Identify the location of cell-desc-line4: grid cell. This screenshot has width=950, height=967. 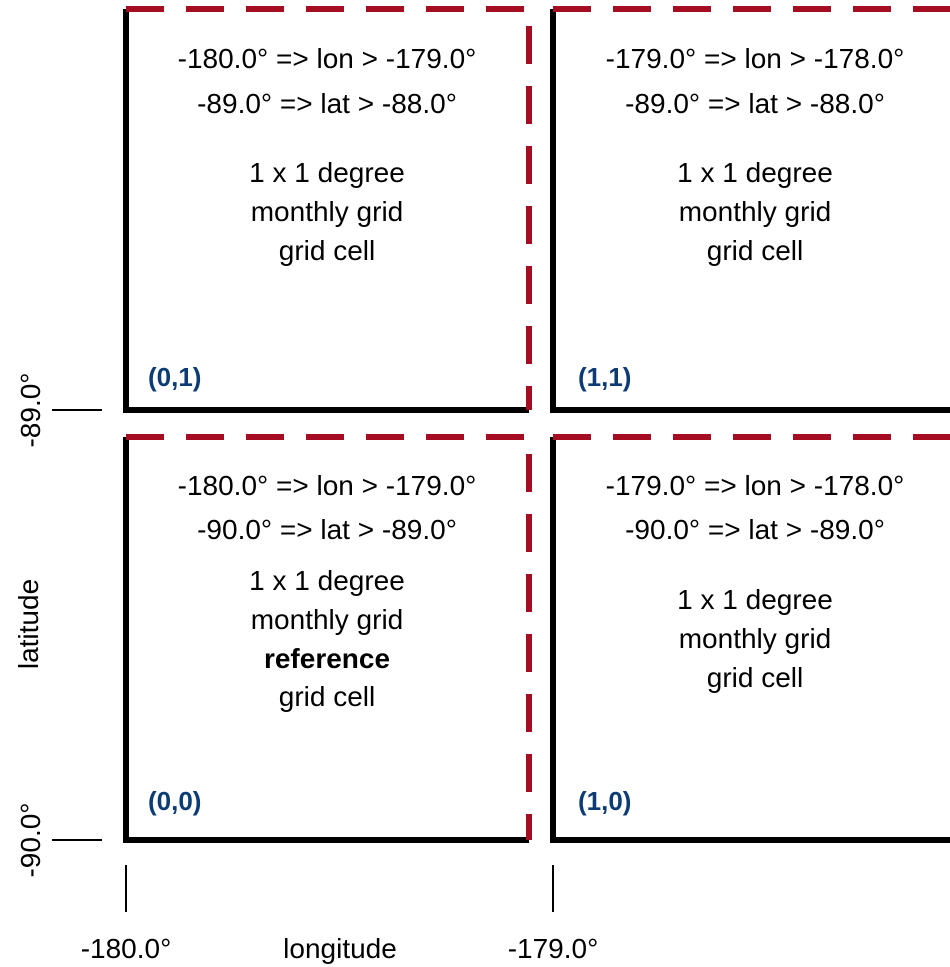
(327, 696).